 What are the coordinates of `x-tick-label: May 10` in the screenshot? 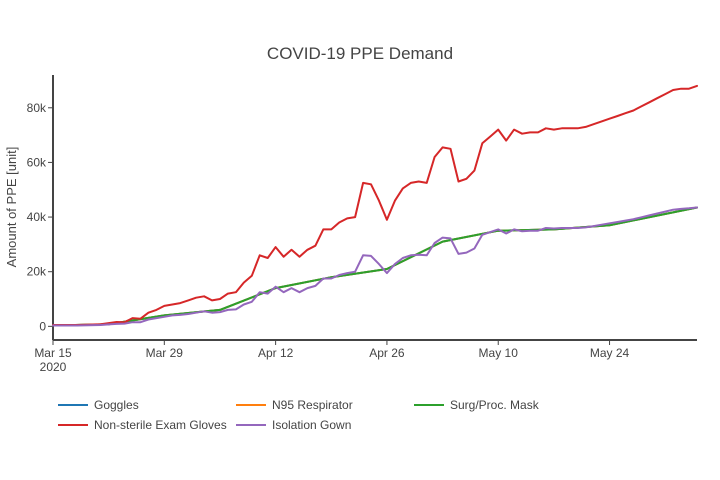 It's located at (499, 353).